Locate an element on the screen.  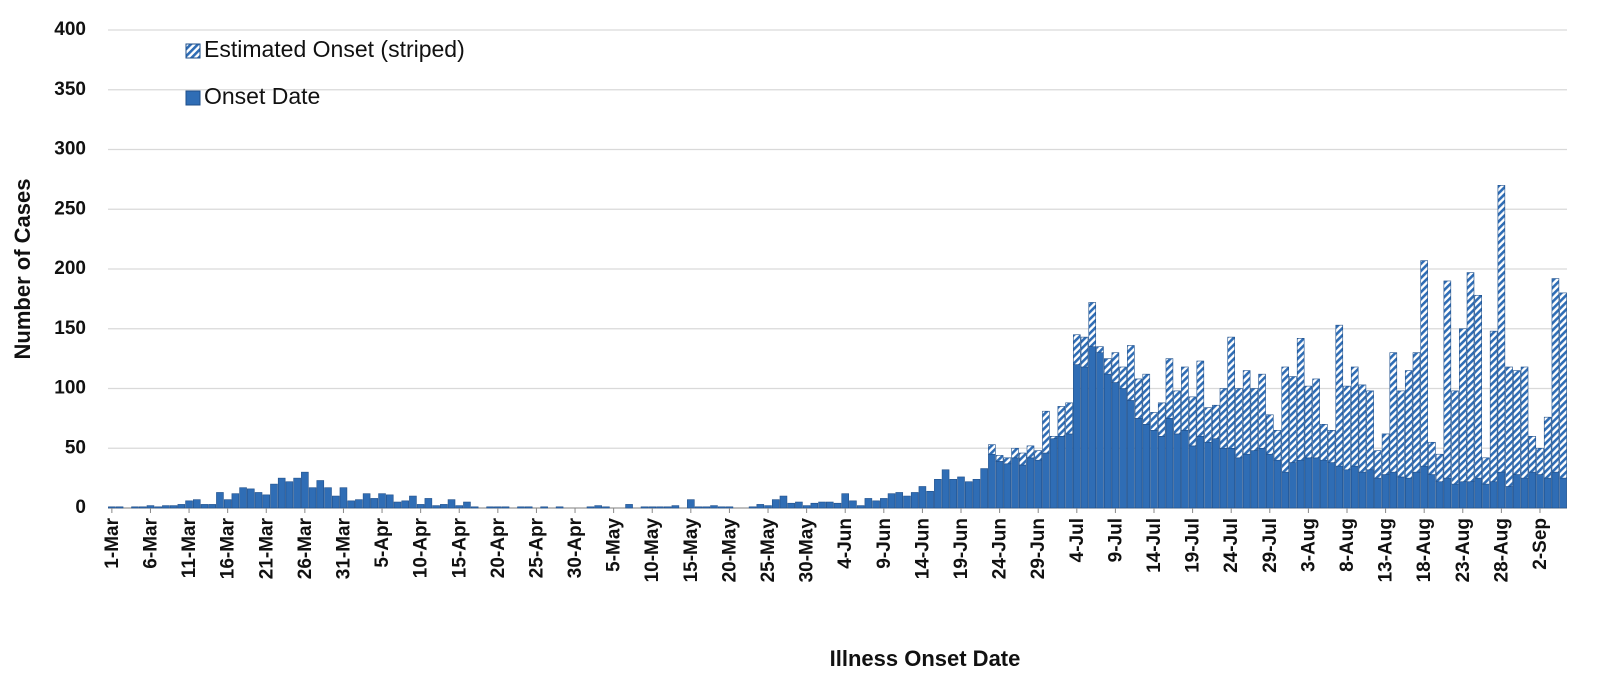
x-tick-label: 9-Jul is located at coordinates (1115, 540).